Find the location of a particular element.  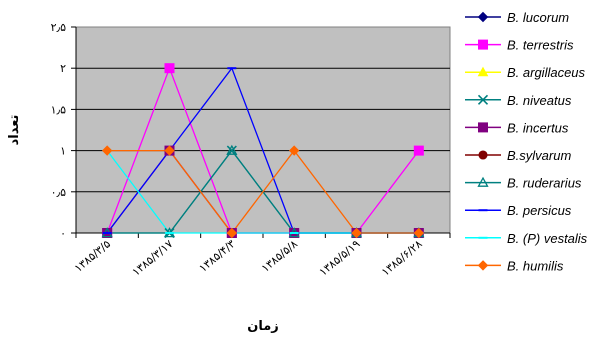

series-line is located at coordinates (263, 192).